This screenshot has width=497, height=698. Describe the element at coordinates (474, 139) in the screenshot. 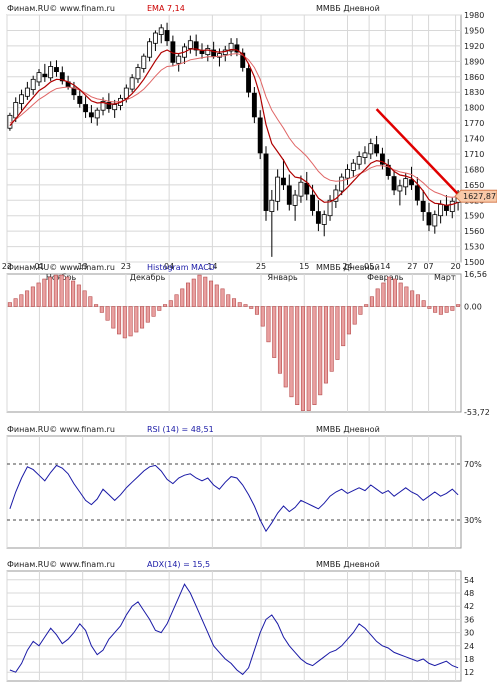

I see `price-y-tick: 1740` at that location.